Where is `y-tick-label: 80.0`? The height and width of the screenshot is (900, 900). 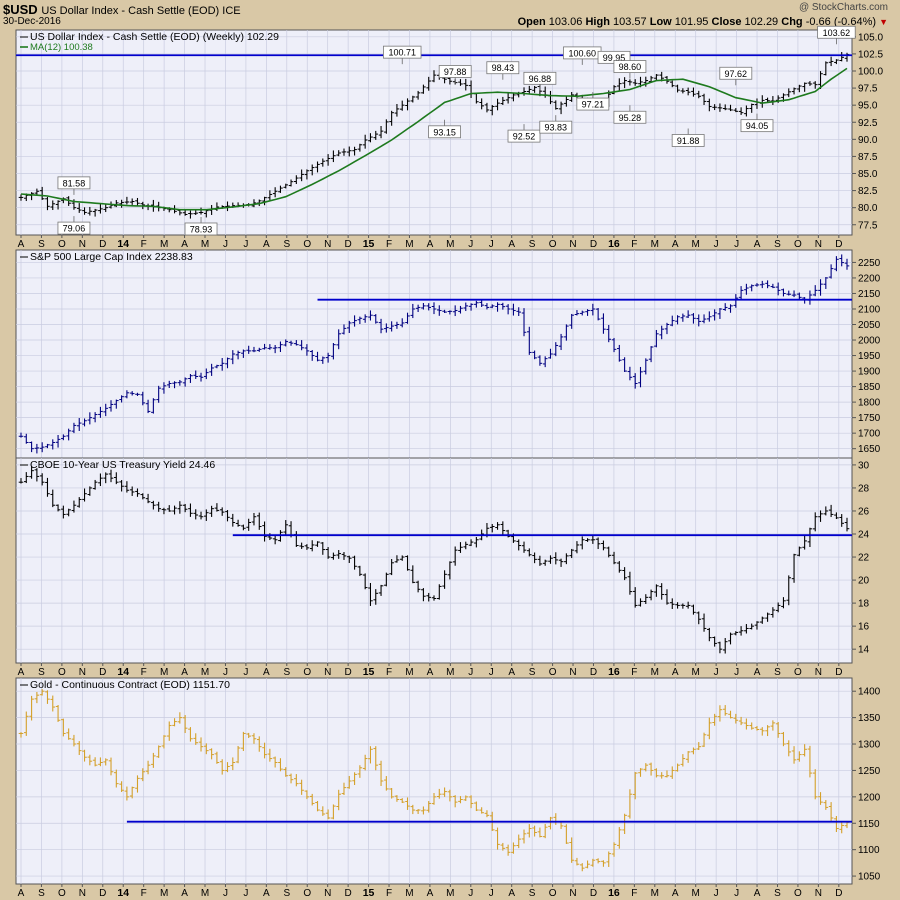 y-tick-label: 80.0 is located at coordinates (868, 208).